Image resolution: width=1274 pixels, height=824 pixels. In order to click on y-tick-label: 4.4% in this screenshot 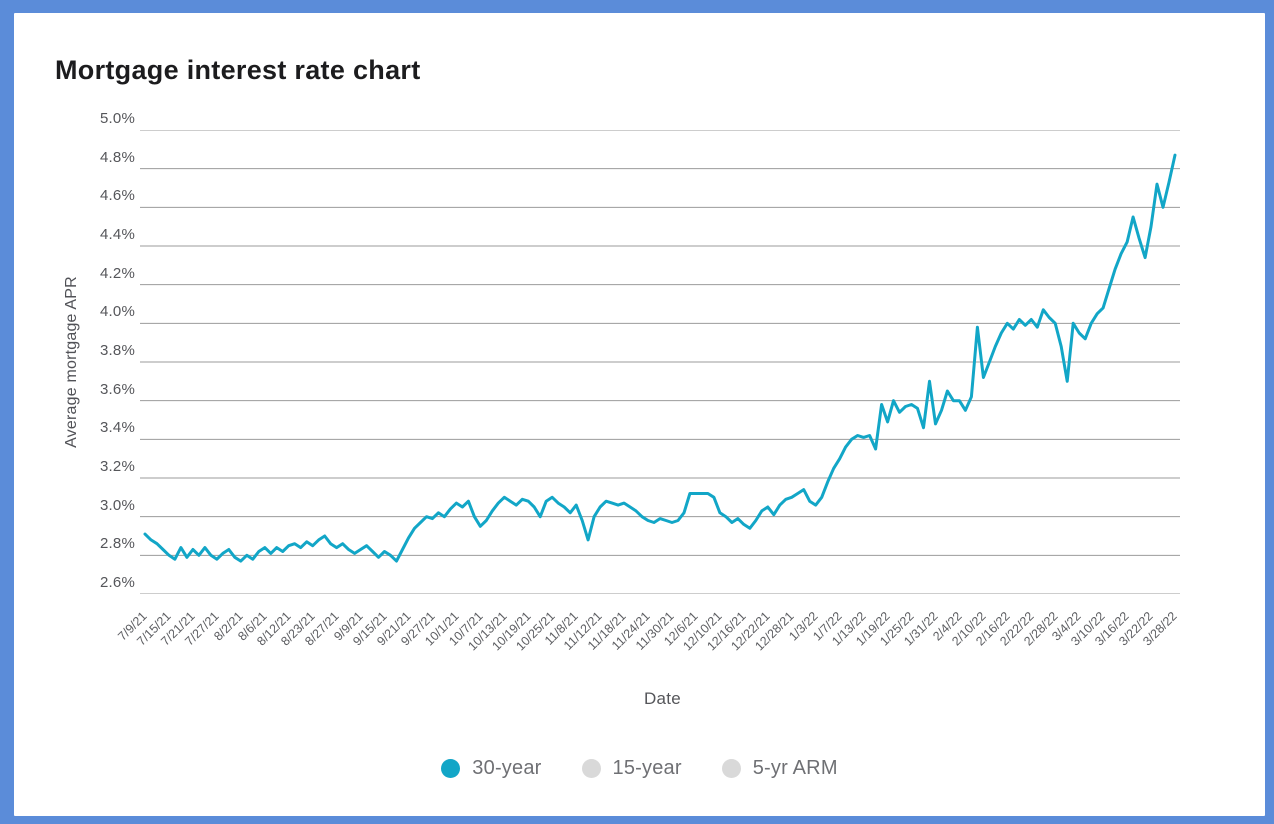, I will do `click(117, 234)`.